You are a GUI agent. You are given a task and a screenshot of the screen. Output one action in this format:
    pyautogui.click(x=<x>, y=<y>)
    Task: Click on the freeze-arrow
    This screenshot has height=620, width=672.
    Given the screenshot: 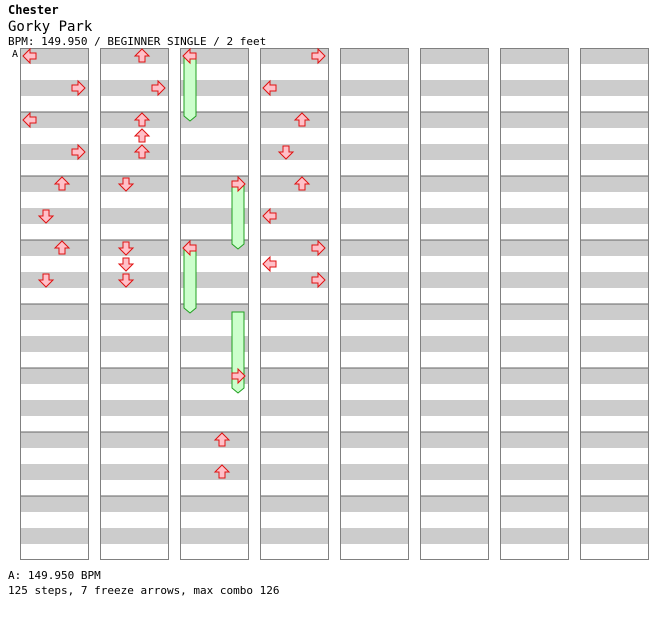 What is the action you would take?
    pyautogui.click(x=190, y=280)
    